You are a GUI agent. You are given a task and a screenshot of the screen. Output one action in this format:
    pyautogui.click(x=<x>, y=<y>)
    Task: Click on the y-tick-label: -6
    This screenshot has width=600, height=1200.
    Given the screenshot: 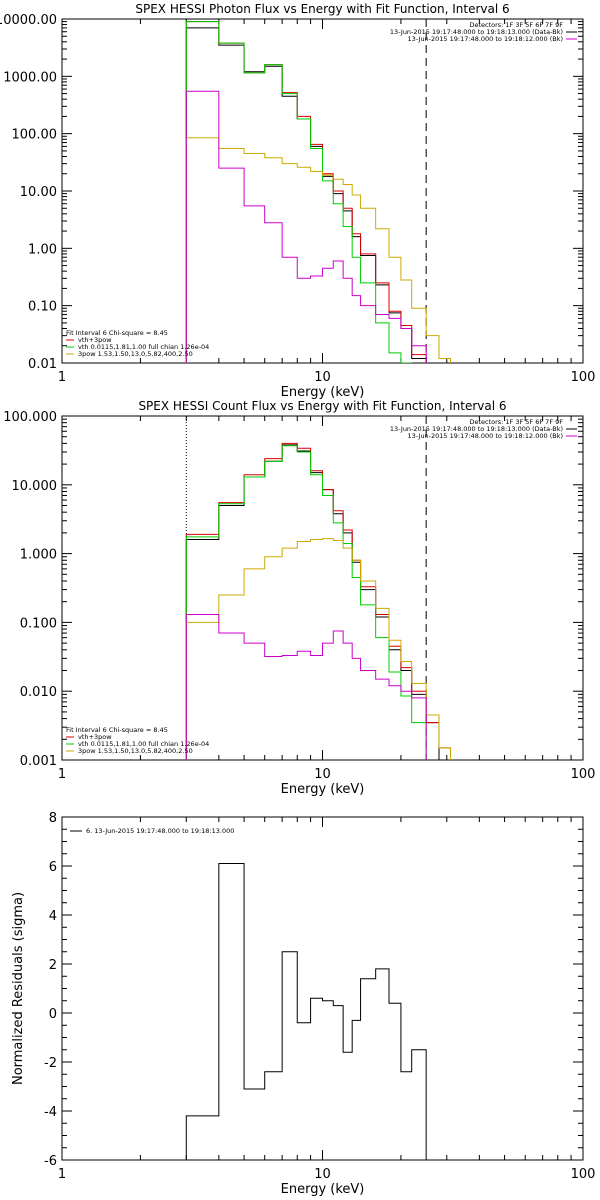 What is the action you would take?
    pyautogui.click(x=50, y=1161)
    